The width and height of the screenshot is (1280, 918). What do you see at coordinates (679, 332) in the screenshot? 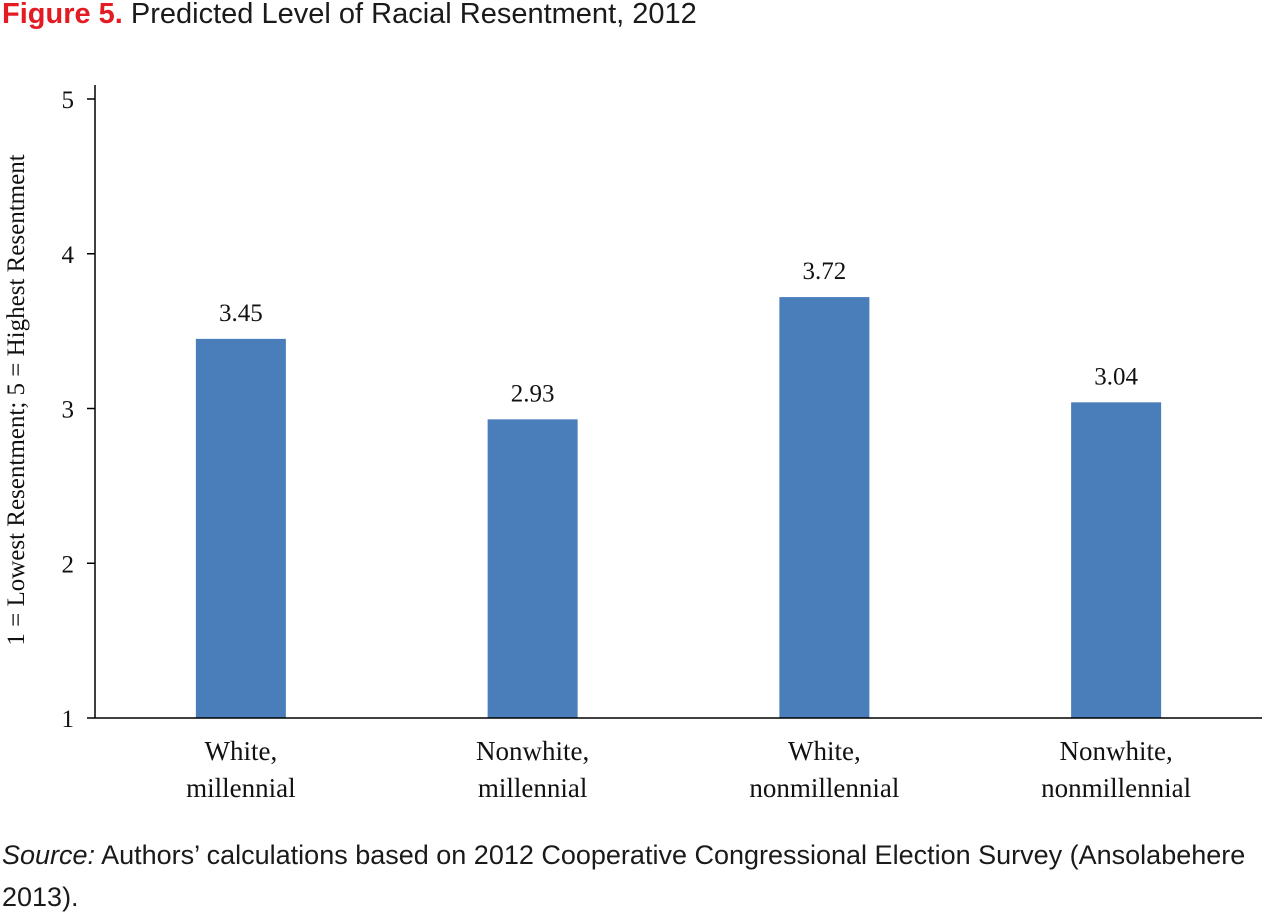
I see `data-labels: 3.45 2.93 3.72 3.04` at bounding box center [679, 332].